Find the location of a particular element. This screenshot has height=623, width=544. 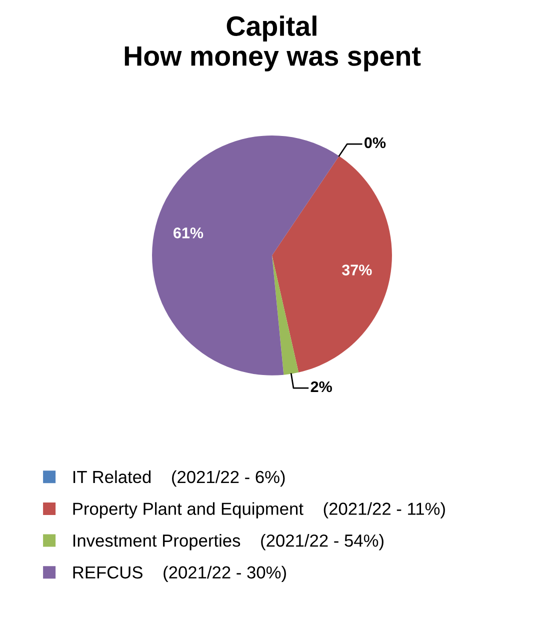

legend-label: REFCUS (2021/22 - 30%) is located at coordinates (179, 574).